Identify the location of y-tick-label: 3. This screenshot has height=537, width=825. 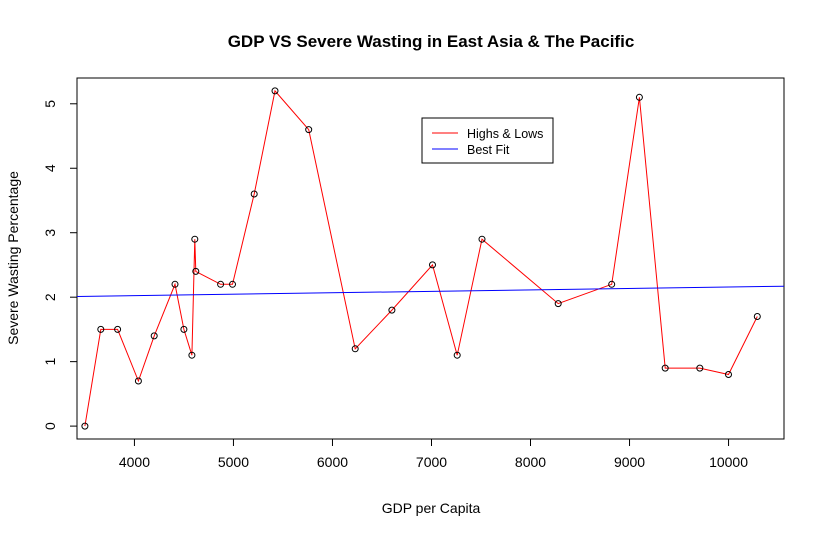
(50, 233).